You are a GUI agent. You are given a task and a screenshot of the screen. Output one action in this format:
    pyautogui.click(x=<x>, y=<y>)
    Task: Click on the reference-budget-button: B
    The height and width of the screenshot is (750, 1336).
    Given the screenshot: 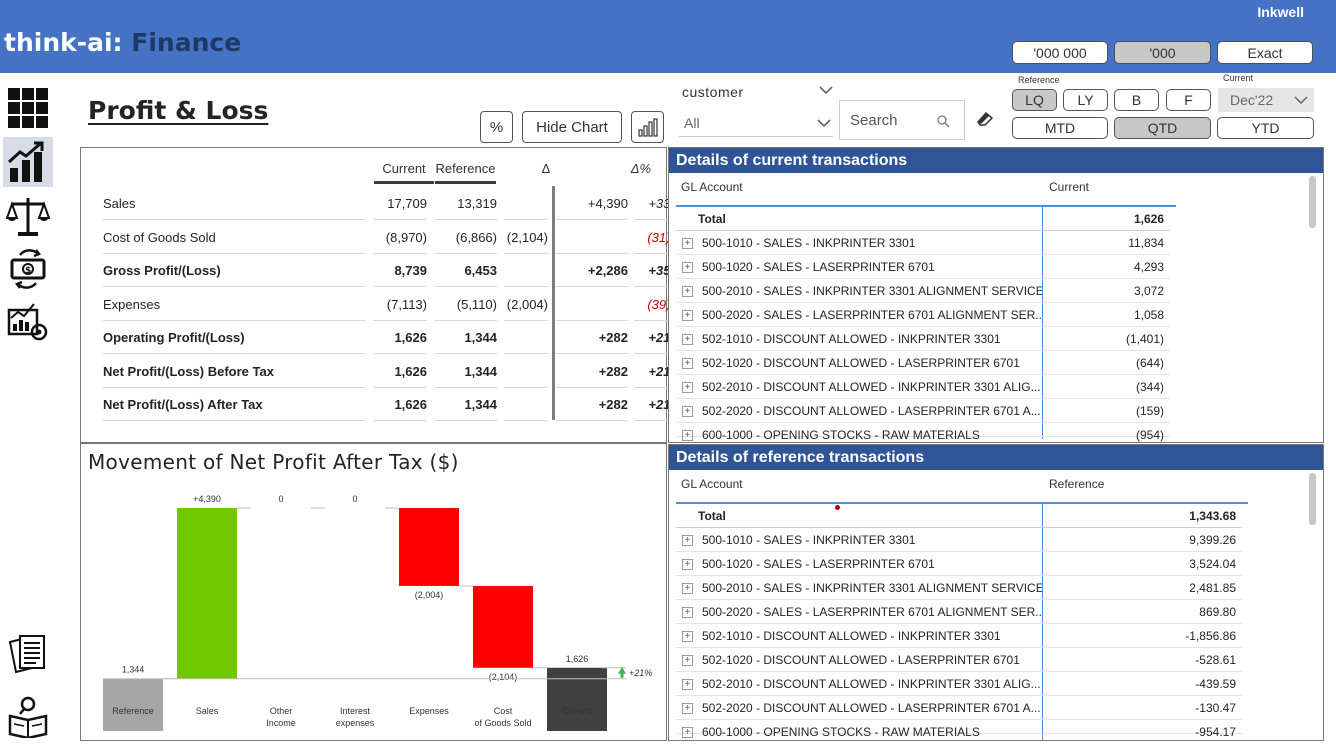 What is the action you would take?
    pyautogui.click(x=1136, y=100)
    